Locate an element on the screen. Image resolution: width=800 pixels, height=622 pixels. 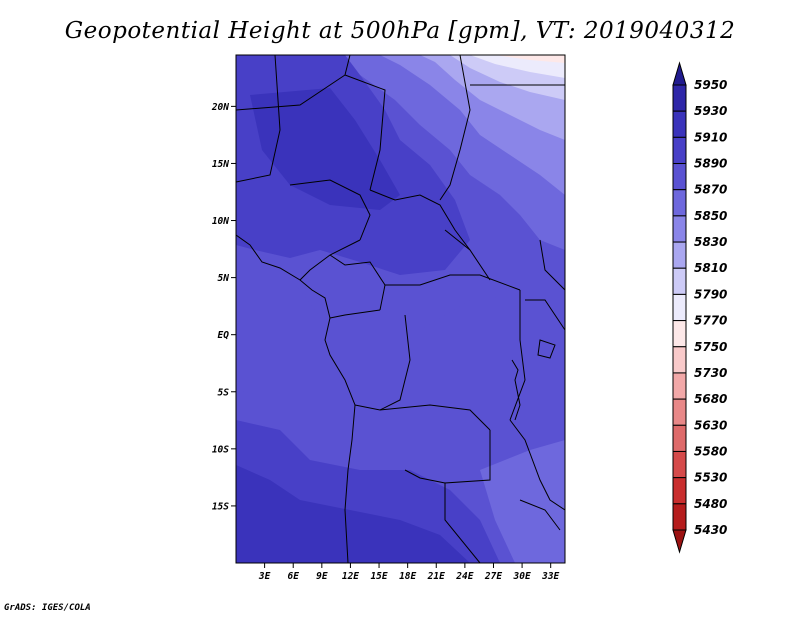
colorbar-label: 5950 is located at coordinates (710, 85).